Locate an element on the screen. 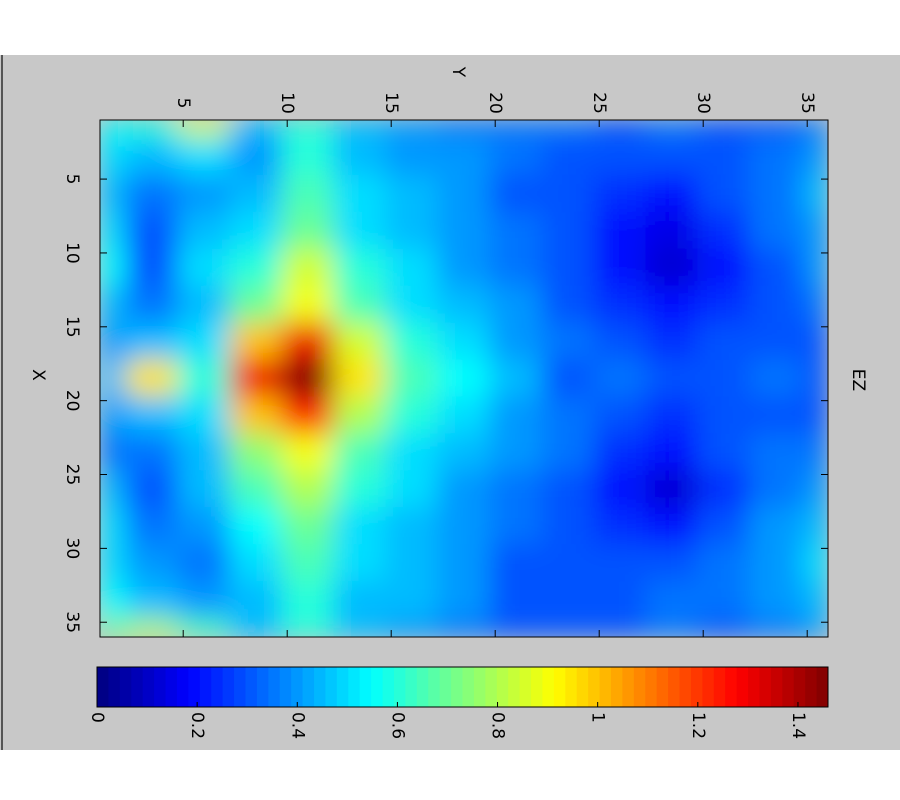 This screenshot has width=900, height=800. colorbar-frame is located at coordinates (462, 687).